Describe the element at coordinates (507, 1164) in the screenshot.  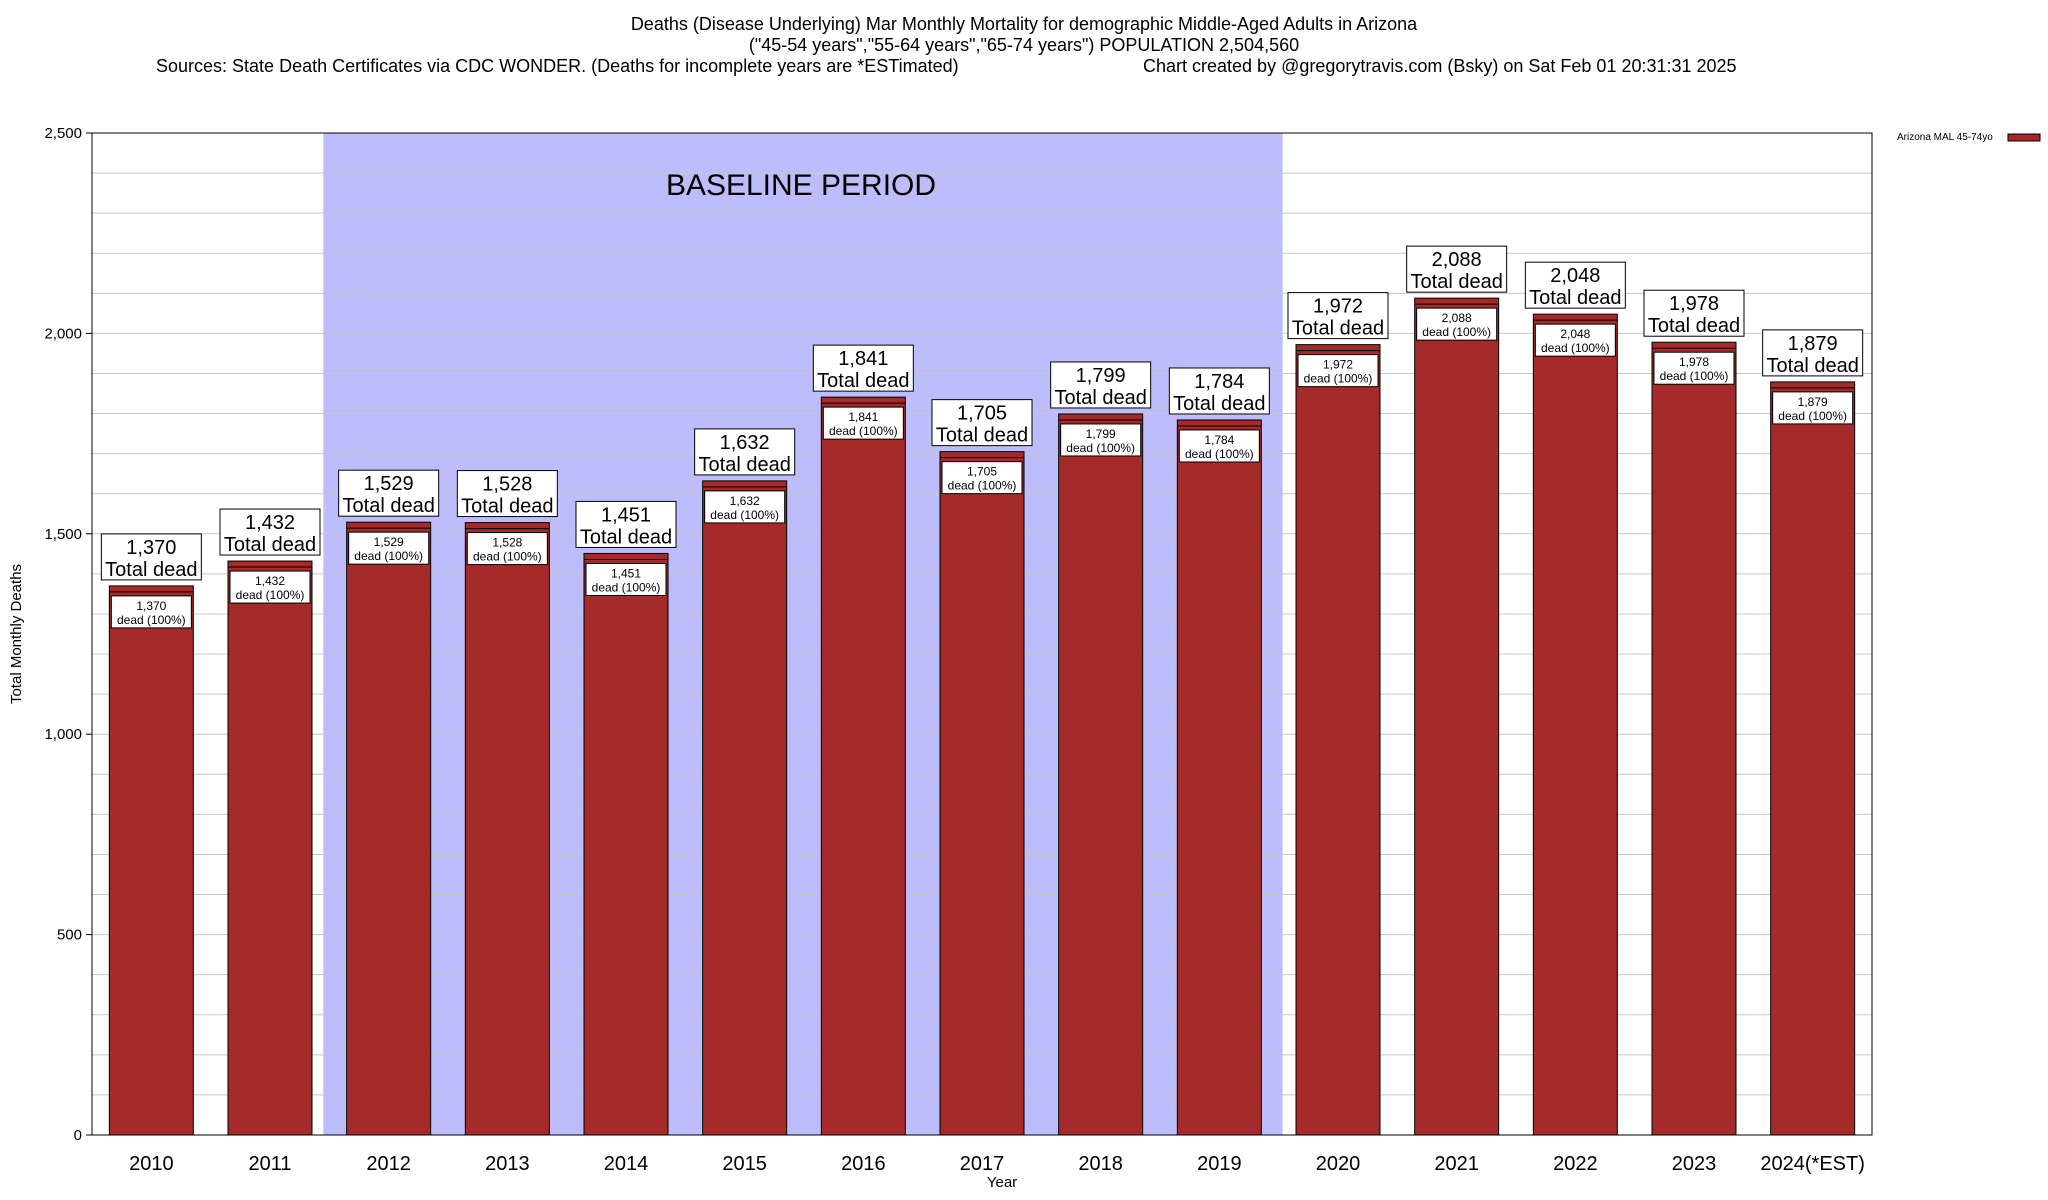
I see `x-tick-label: 2013` at that location.